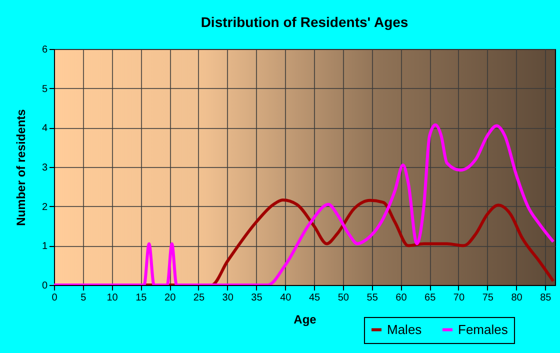 The width and height of the screenshot is (560, 353). What do you see at coordinates (83, 298) in the screenshot?
I see `x-tick-label: 5` at bounding box center [83, 298].